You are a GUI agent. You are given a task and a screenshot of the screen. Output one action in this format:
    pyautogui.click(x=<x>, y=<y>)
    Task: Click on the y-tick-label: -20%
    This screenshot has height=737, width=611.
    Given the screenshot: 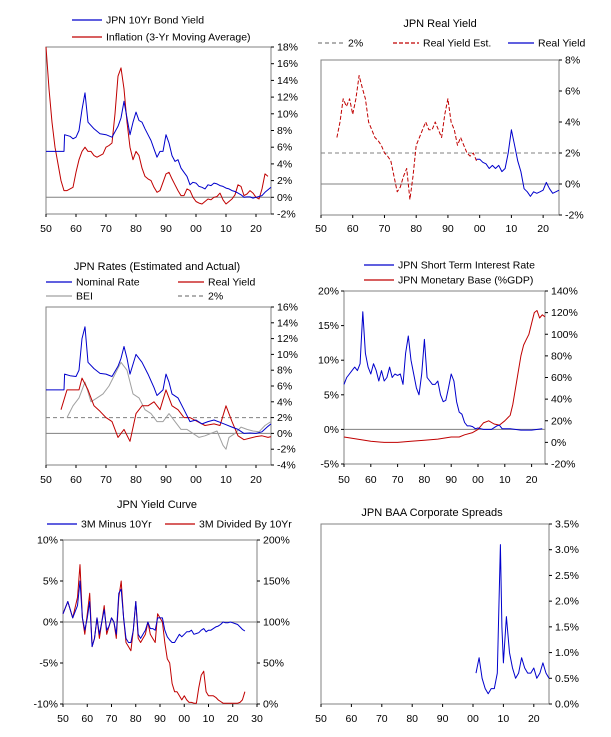 What is the action you would take?
    pyautogui.click(x=563, y=465)
    